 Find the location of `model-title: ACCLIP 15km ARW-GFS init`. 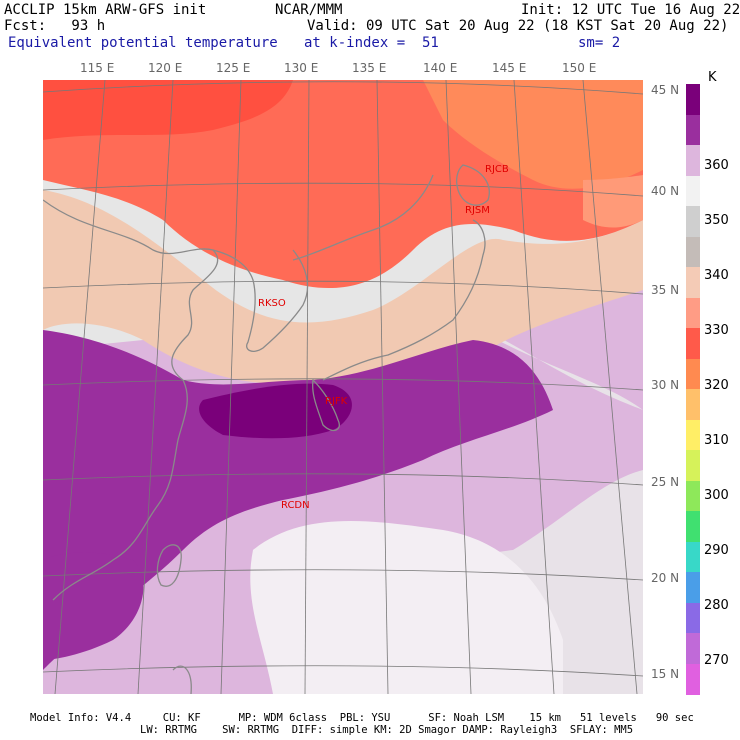

model-title: ACCLIP 15km ARW-GFS init is located at coordinates (105, 10).